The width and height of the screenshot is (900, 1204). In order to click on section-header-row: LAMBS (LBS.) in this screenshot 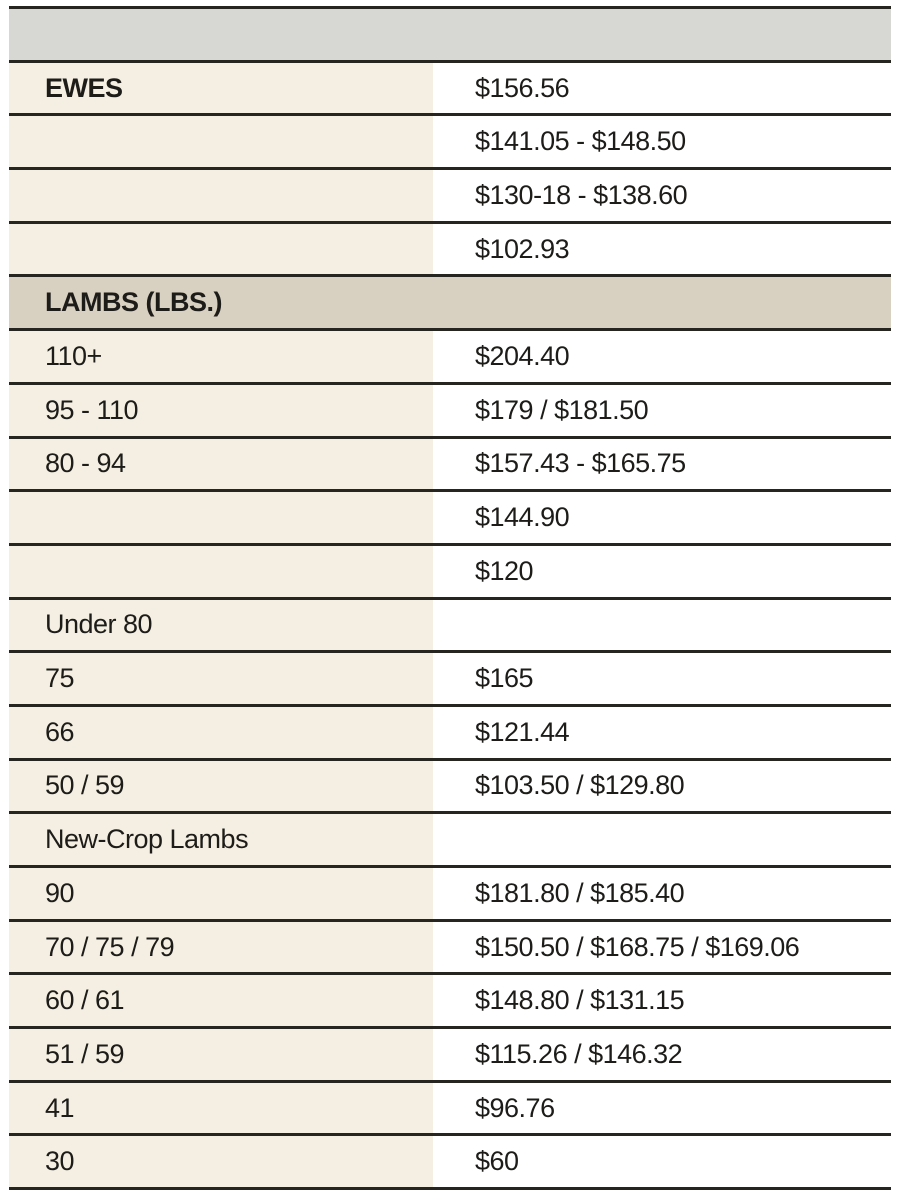, I will do `click(450, 304)`.